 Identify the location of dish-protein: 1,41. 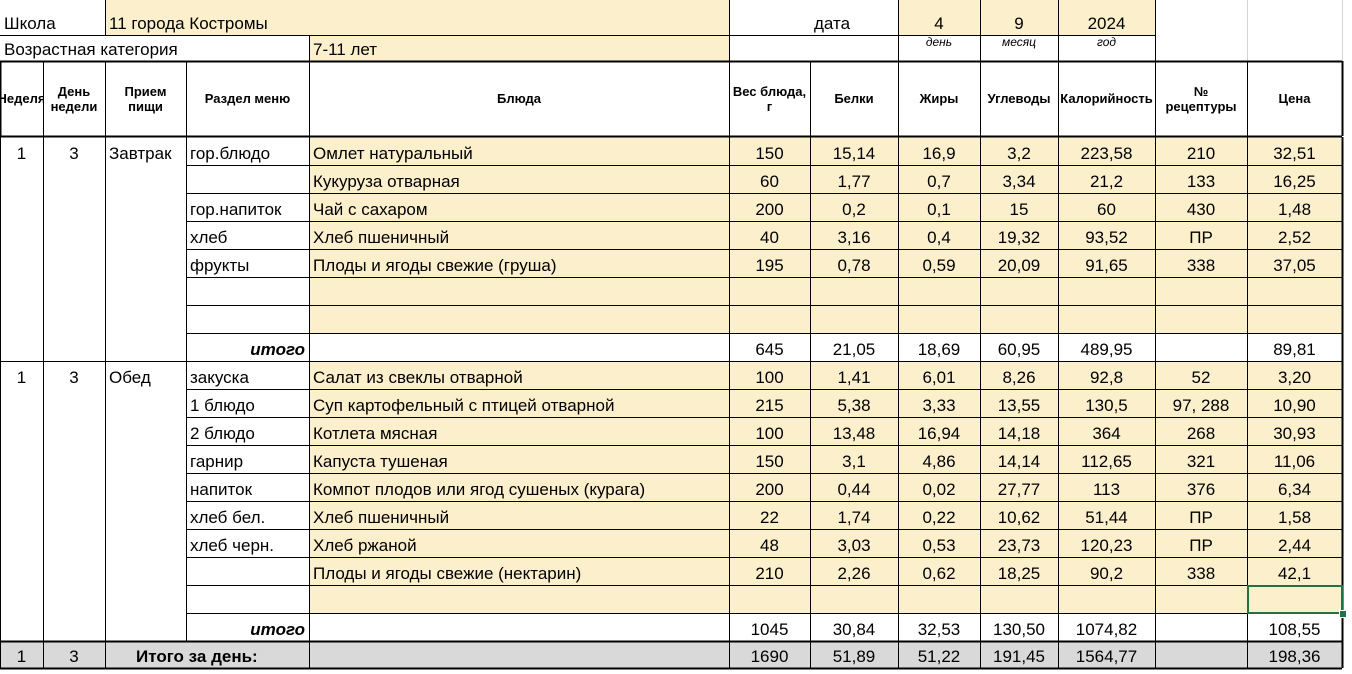
(854, 375).